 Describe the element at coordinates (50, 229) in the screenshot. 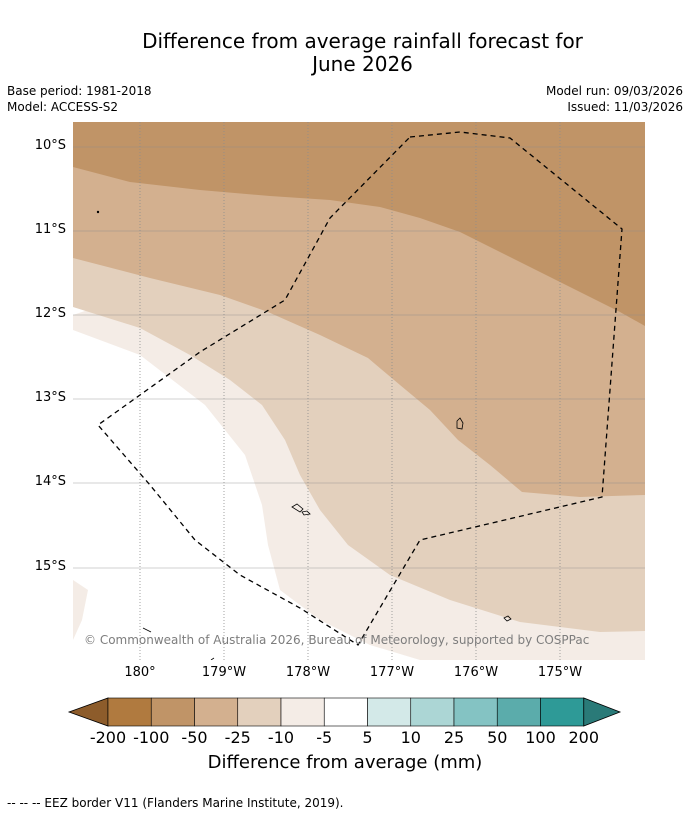

I see `lat-label-11s: 11°S` at that location.